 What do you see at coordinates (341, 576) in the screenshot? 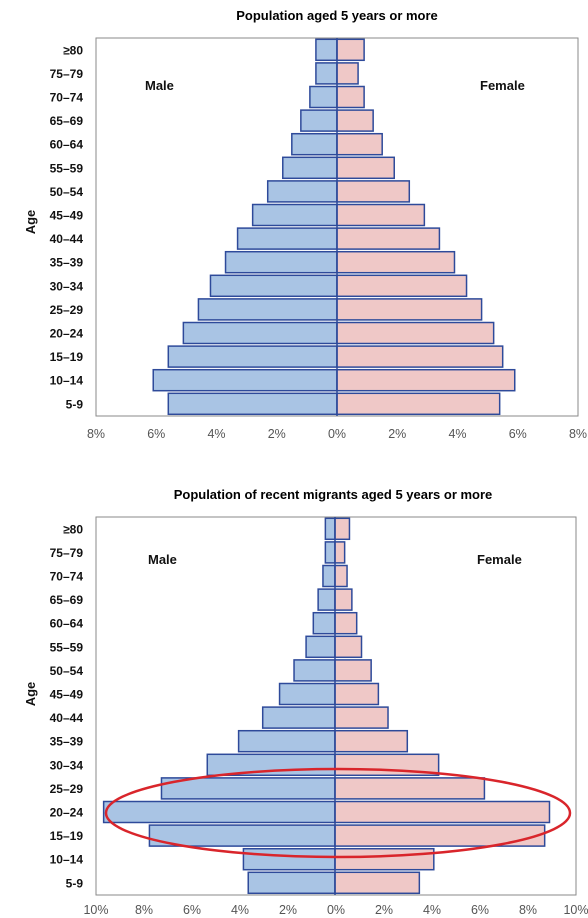
I see `bar-female-70–74` at bounding box center [341, 576].